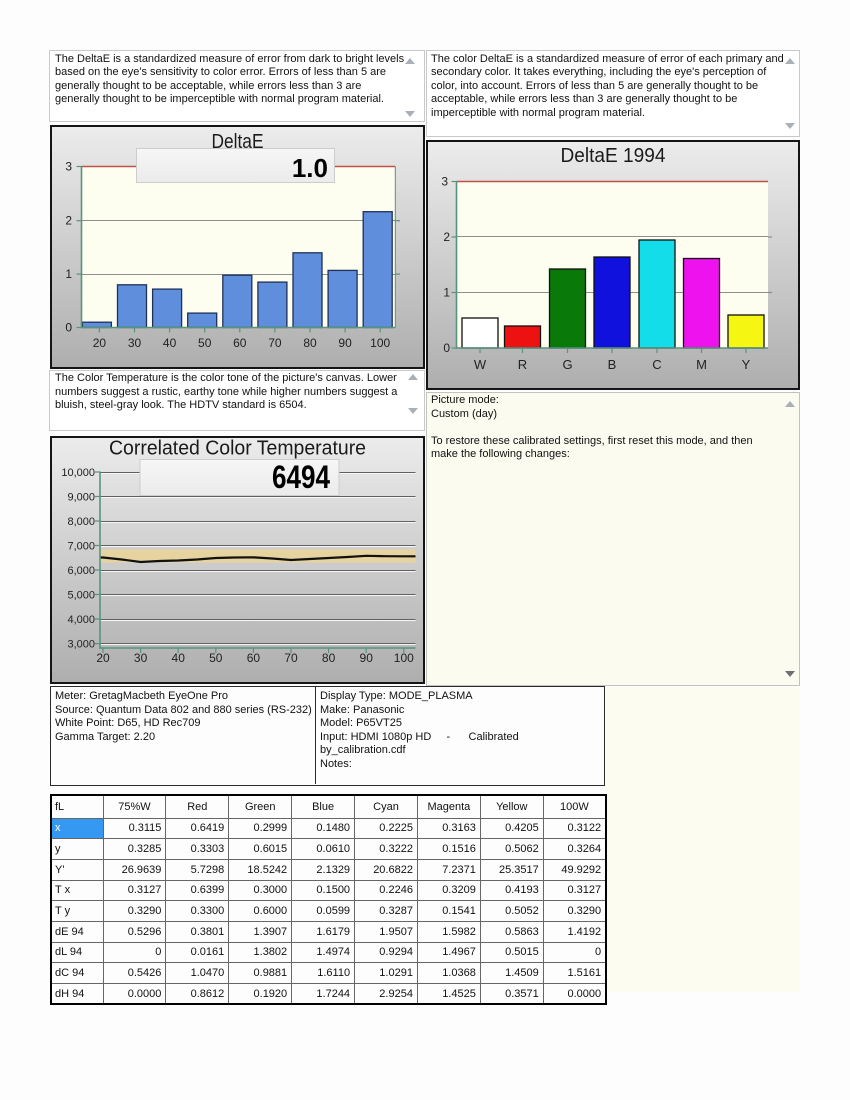 Image resolution: width=850 pixels, height=1100 pixels. I want to click on svg-text: 3,000, so click(81, 645).